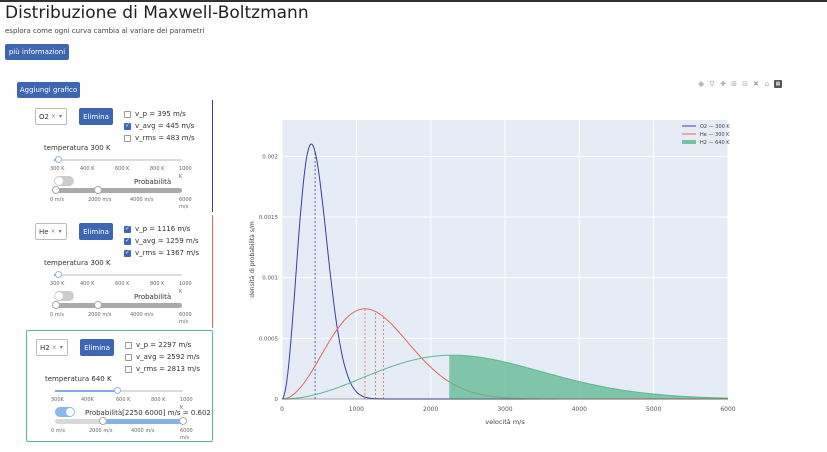  I want to click on vrms-label: v_rms = 2813 m/s, so click(168, 369).